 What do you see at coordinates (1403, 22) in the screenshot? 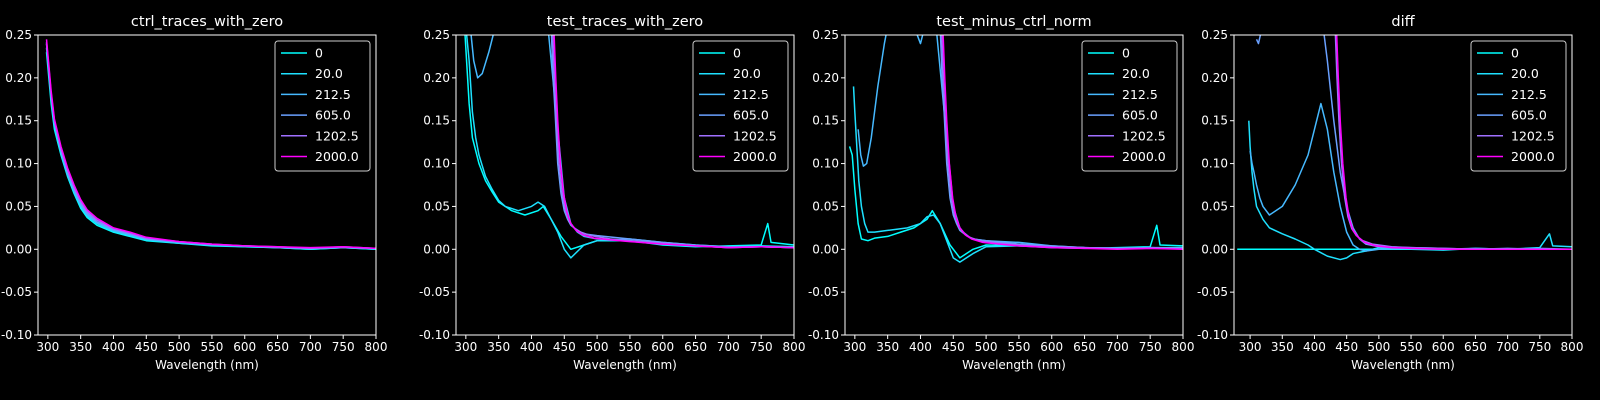
I see `chart-title: diff` at bounding box center [1403, 22].